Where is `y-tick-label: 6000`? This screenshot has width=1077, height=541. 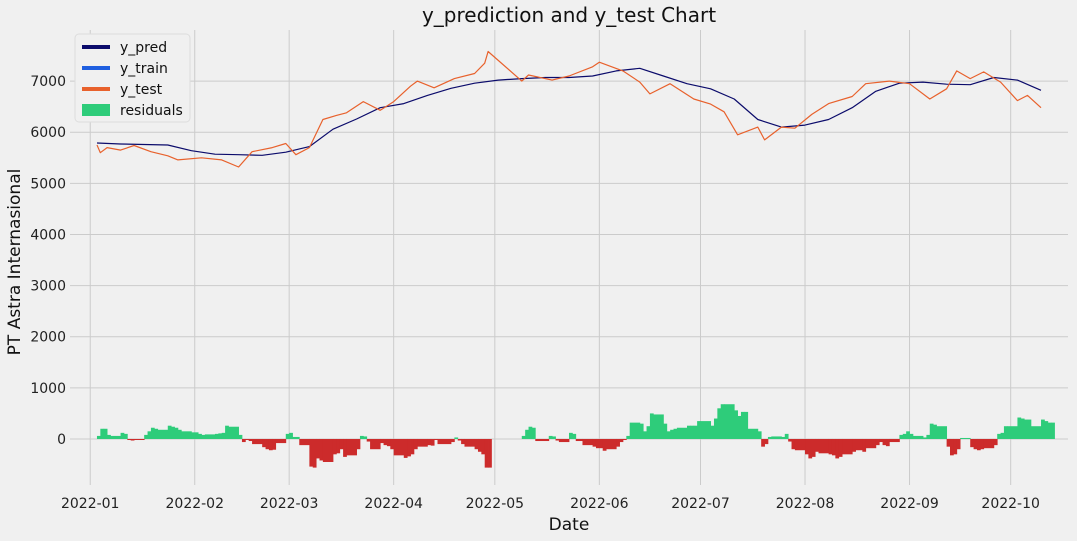 y-tick-label: 6000 is located at coordinates (48, 133).